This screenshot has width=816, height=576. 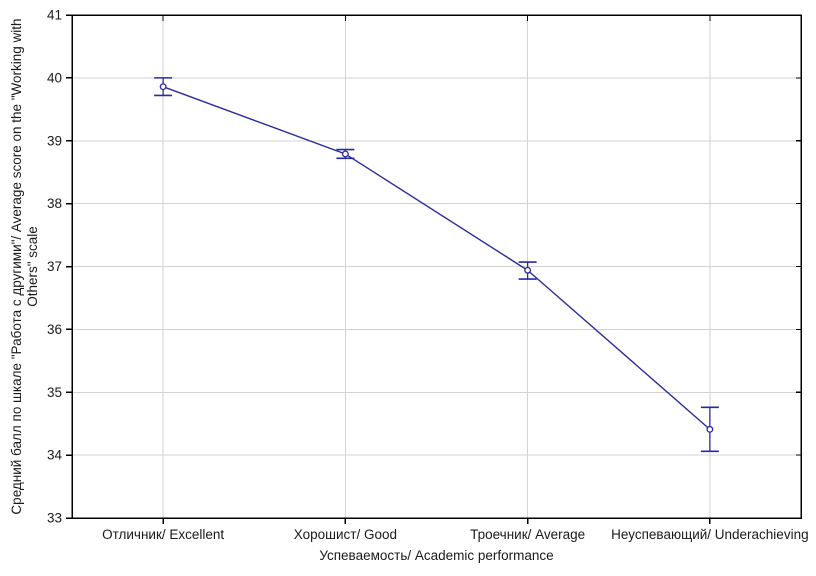 What do you see at coordinates (54, 329) in the screenshot?
I see `y-tick-label: 36` at bounding box center [54, 329].